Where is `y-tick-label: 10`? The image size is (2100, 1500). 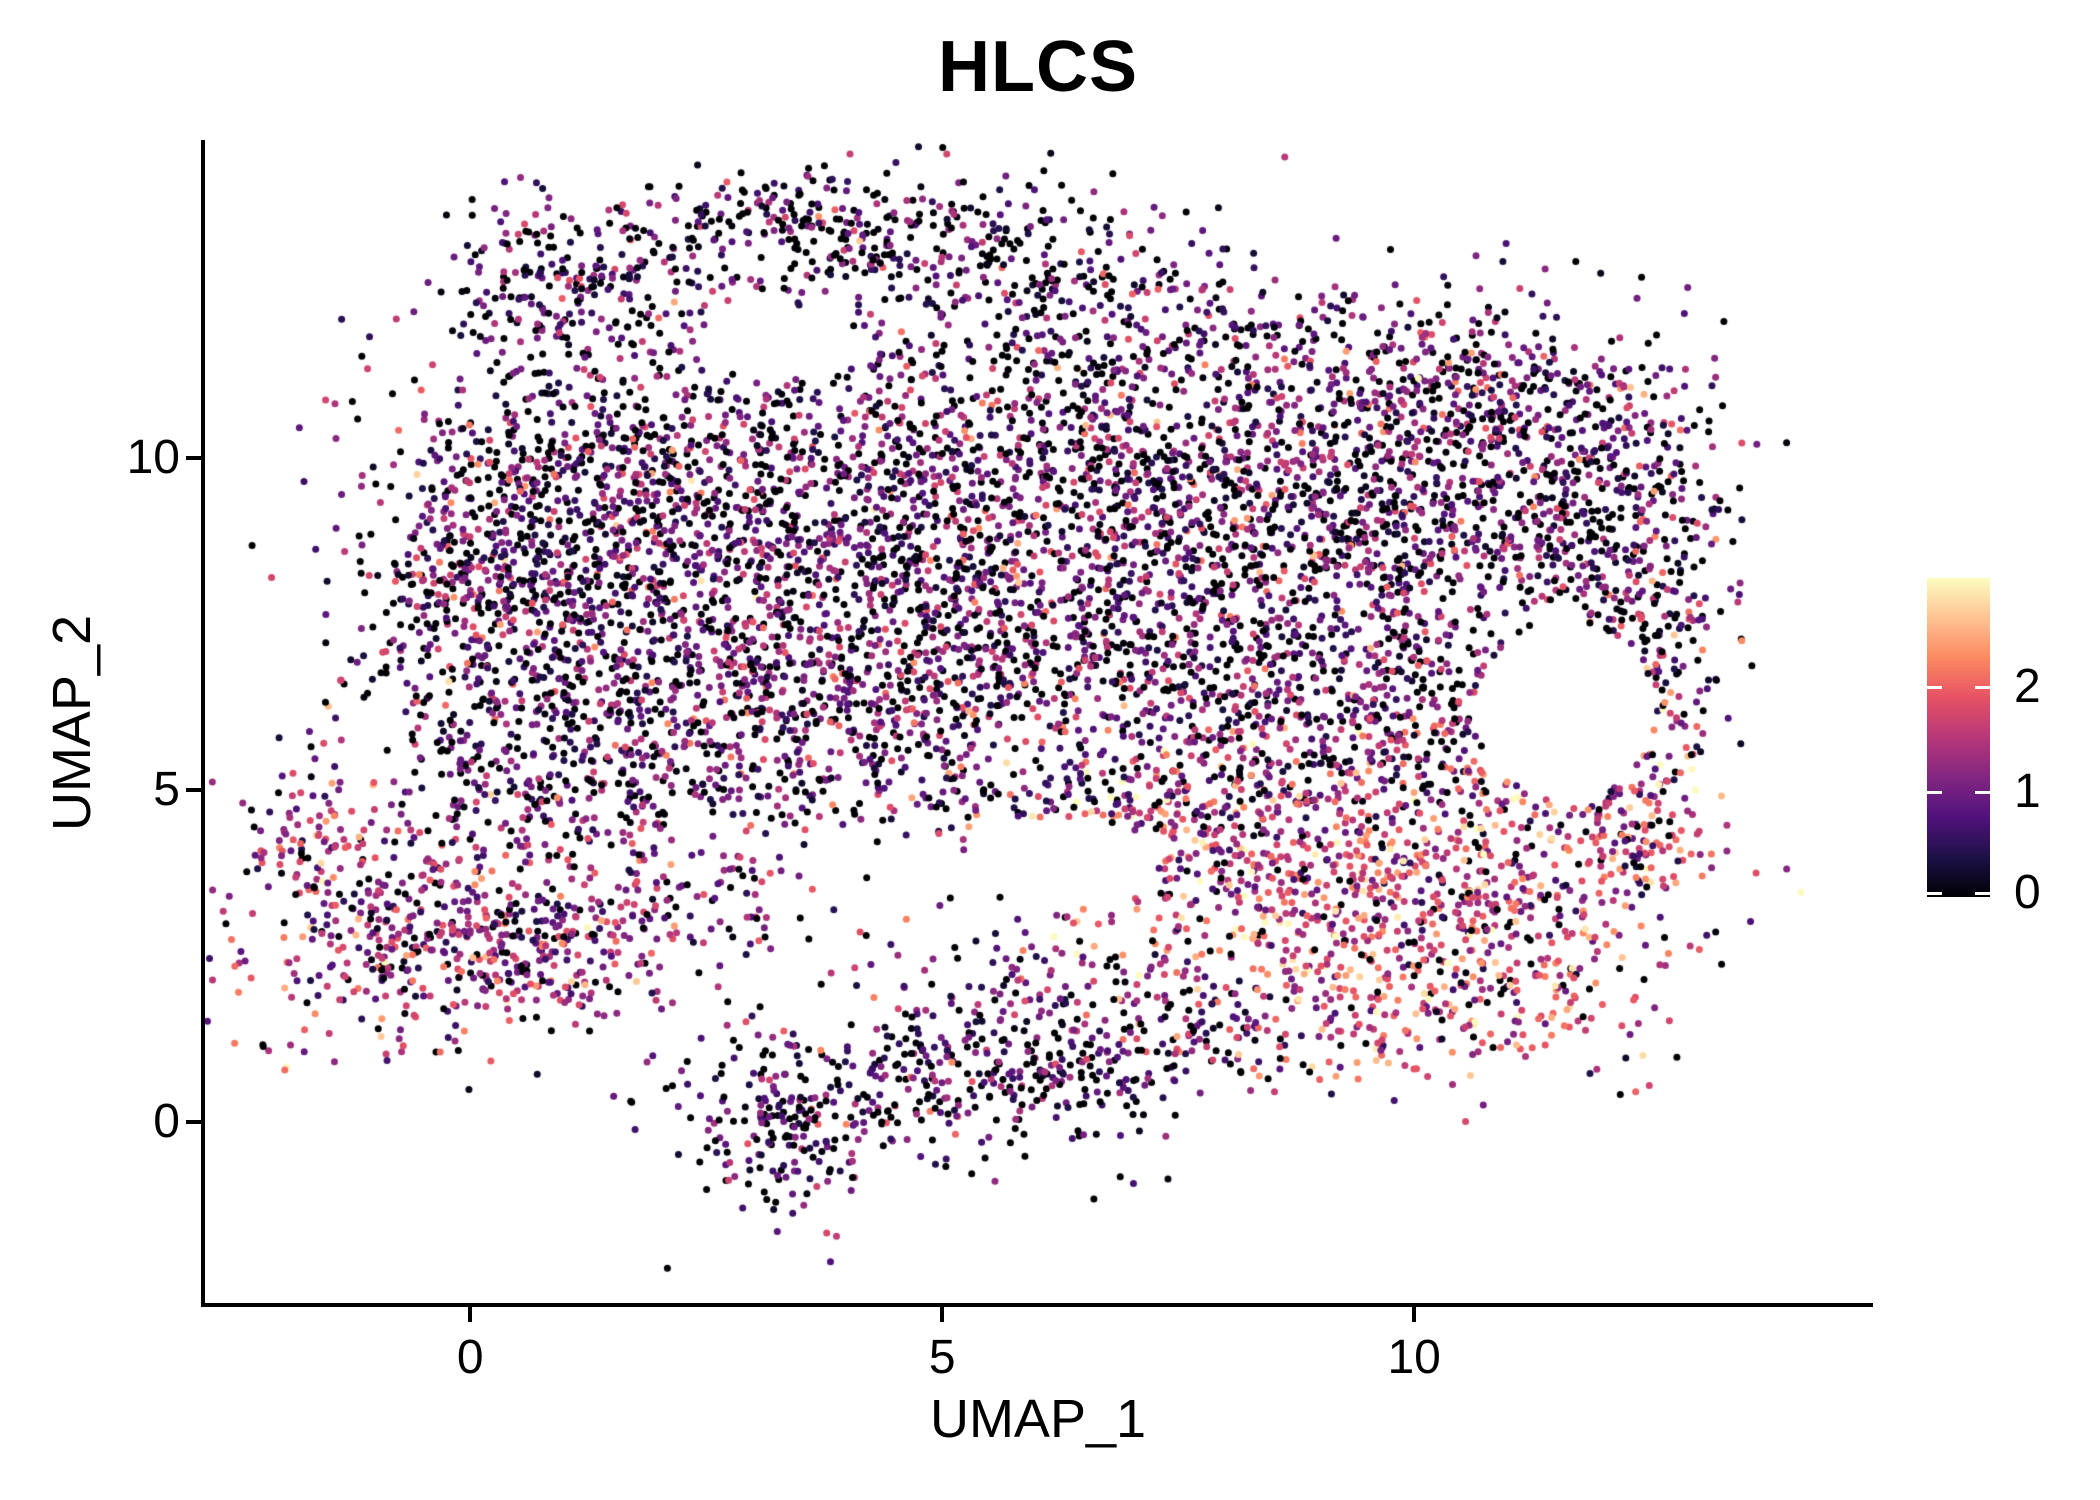 y-tick-label: 10 is located at coordinates (153, 457).